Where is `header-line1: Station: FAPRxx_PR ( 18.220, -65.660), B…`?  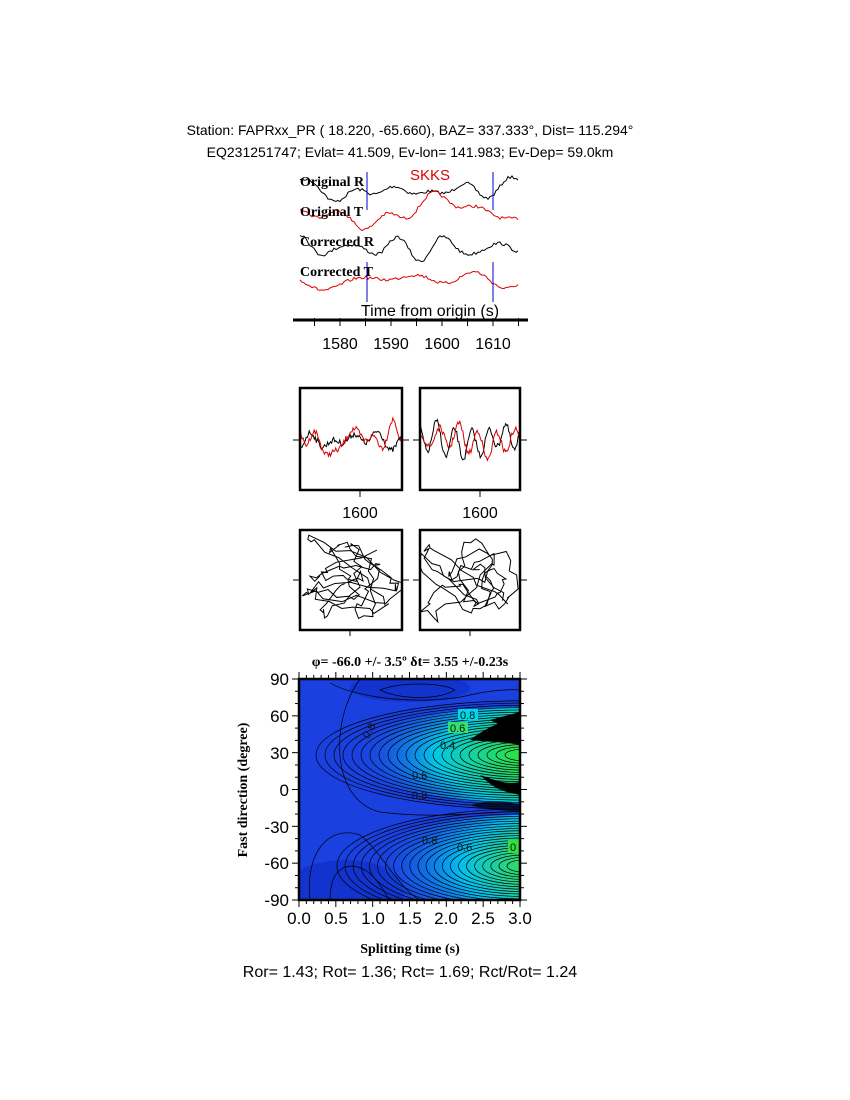 header-line1: Station: FAPRxx_PR ( 18.220, -65.660), B… is located at coordinates (410, 130).